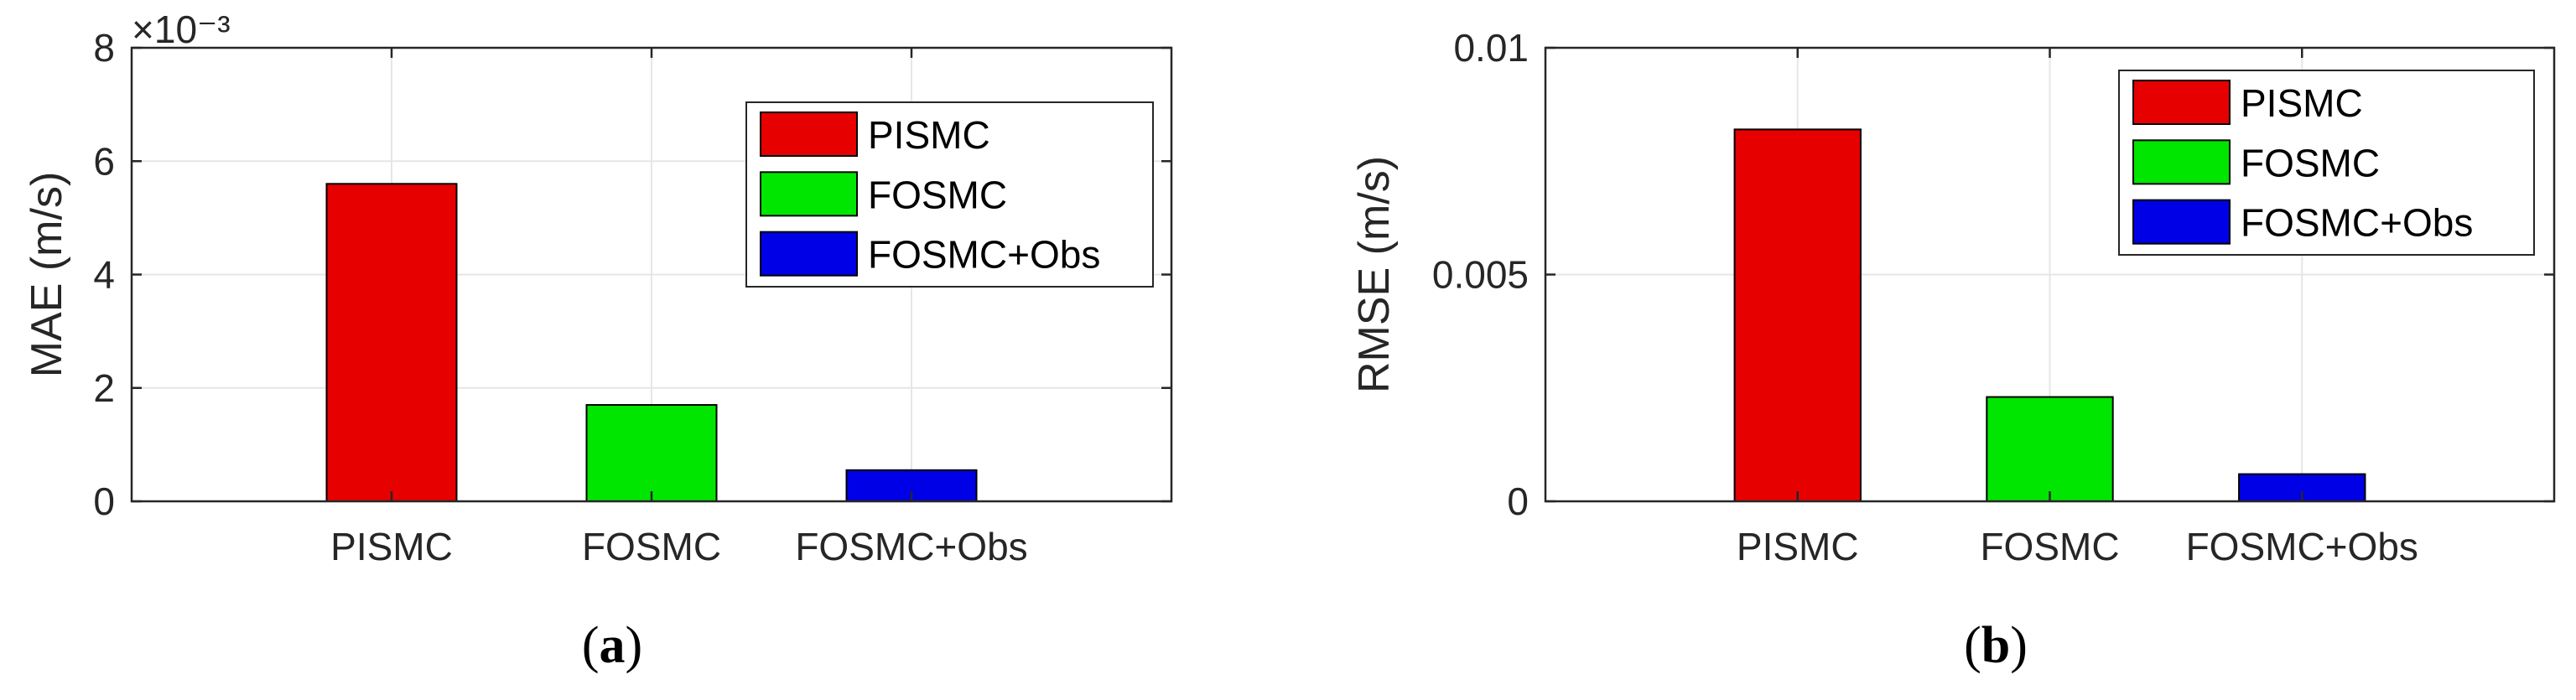 The width and height of the screenshot is (2576, 700). What do you see at coordinates (1480, 275) in the screenshot?
I see `y-tick-label: 0.005` at bounding box center [1480, 275].